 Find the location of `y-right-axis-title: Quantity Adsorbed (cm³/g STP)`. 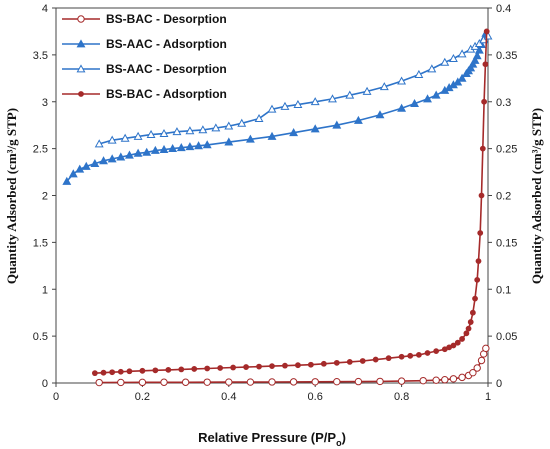

y-right-axis-title: Quantity Adsorbed (cm³/g STP) is located at coordinates (536, 196).